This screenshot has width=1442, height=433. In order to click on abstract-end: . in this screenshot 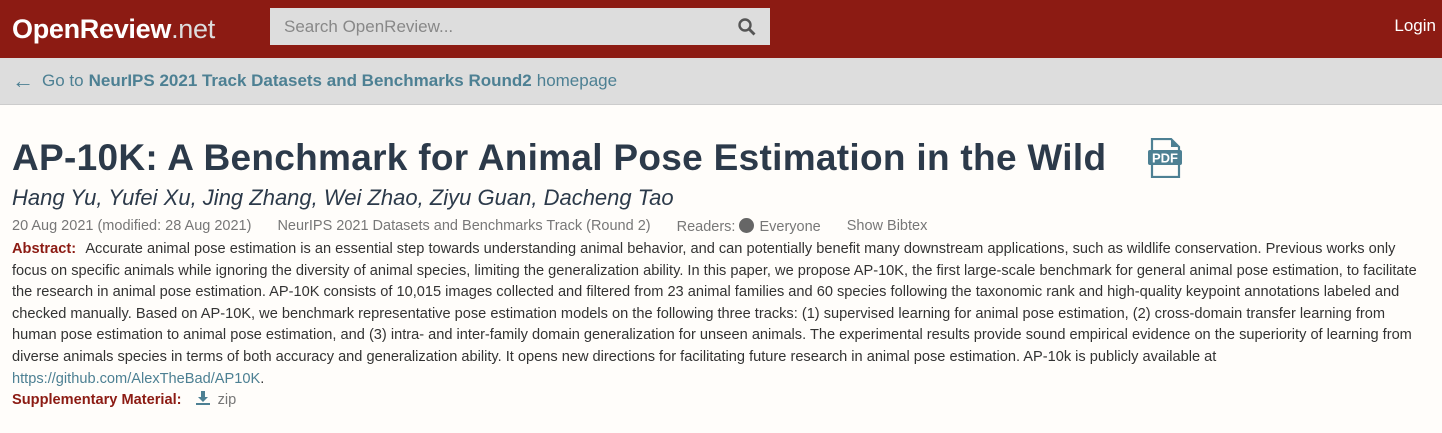, I will do `click(262, 378)`.